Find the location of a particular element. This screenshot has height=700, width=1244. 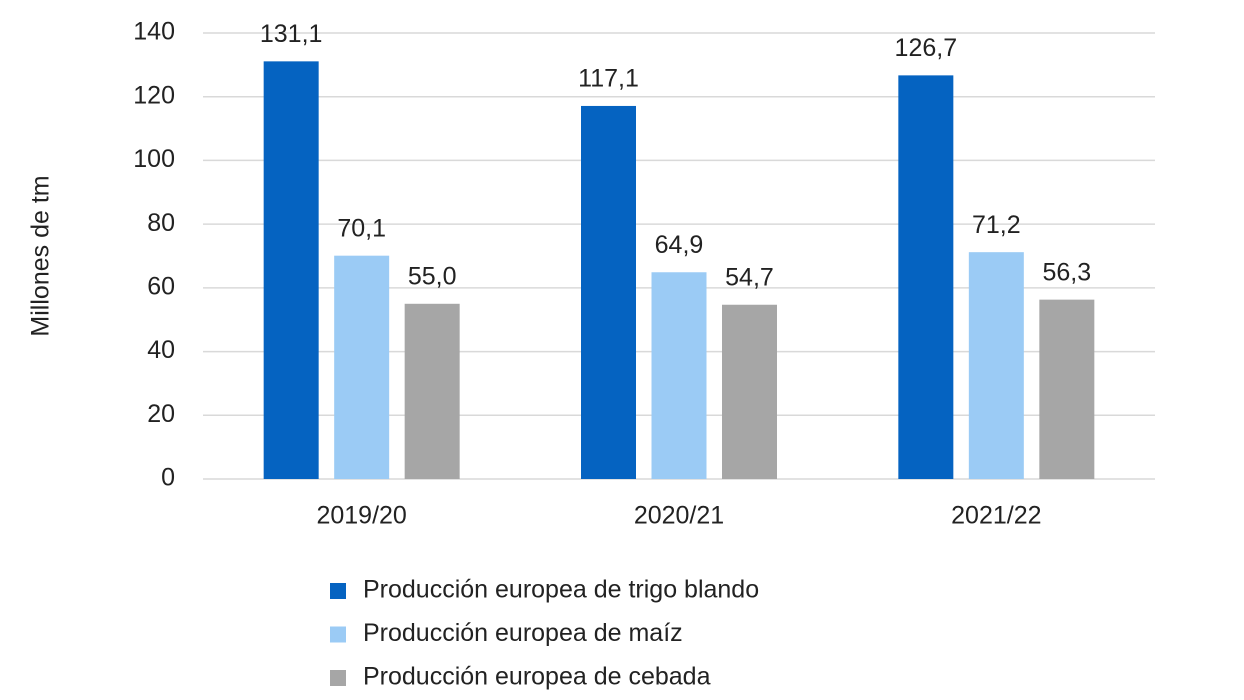

legend-label: Producción europea de trigo blando is located at coordinates (561, 590).